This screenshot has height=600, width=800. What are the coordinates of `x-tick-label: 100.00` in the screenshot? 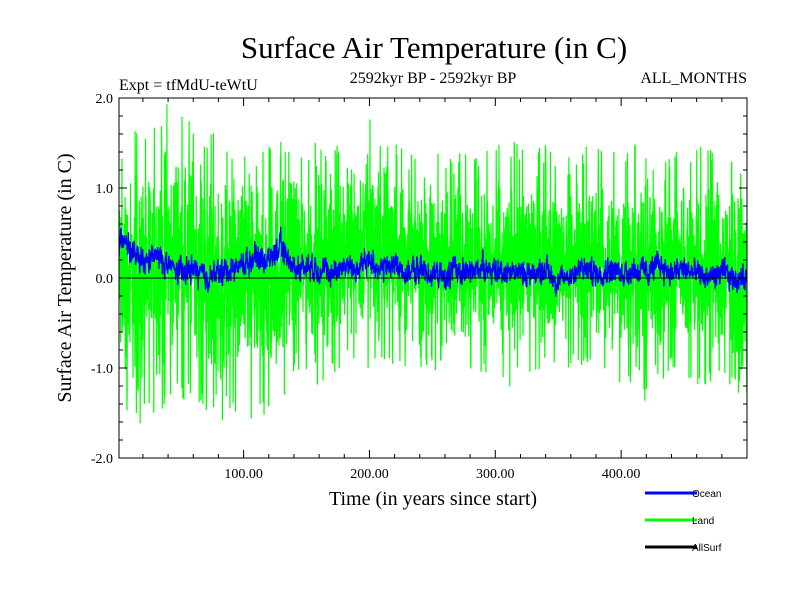 It's located at (243, 474).